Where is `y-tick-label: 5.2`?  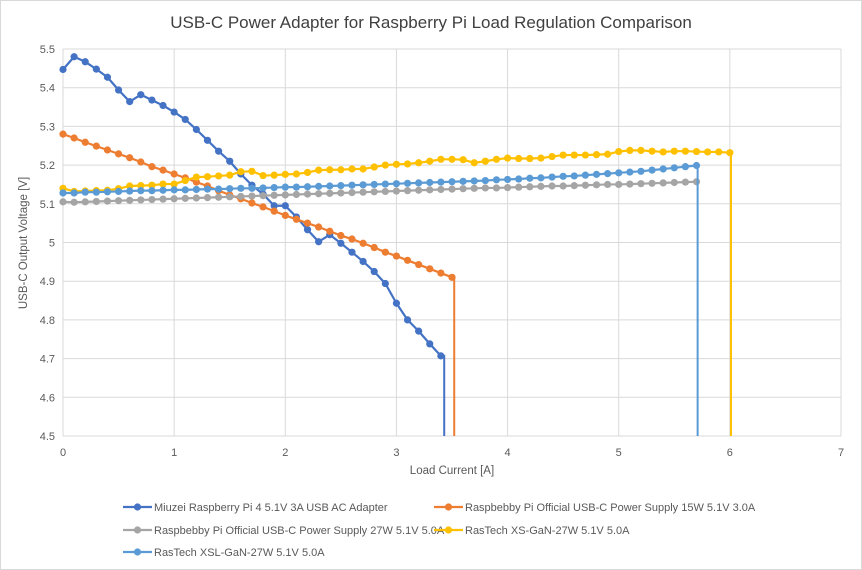 y-tick-label: 5.2 is located at coordinates (47, 166).